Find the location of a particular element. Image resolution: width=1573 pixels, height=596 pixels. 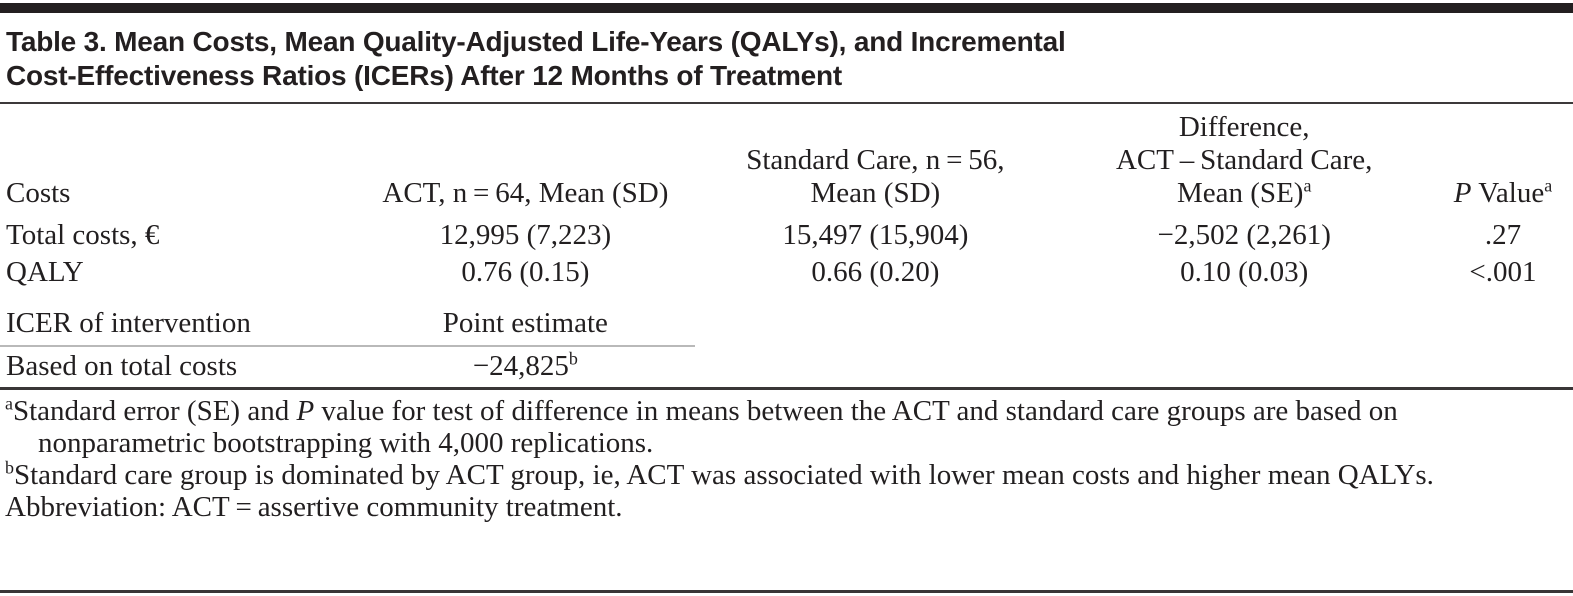

bottom-rule is located at coordinates (786, 591).